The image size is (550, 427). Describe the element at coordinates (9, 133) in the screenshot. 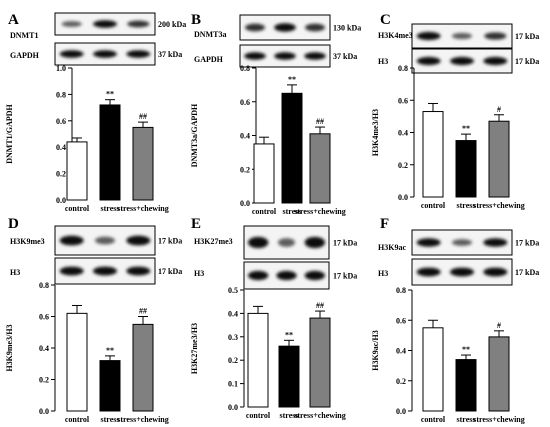

I see `y-axis-label: DNMT1/GAPDH` at that location.